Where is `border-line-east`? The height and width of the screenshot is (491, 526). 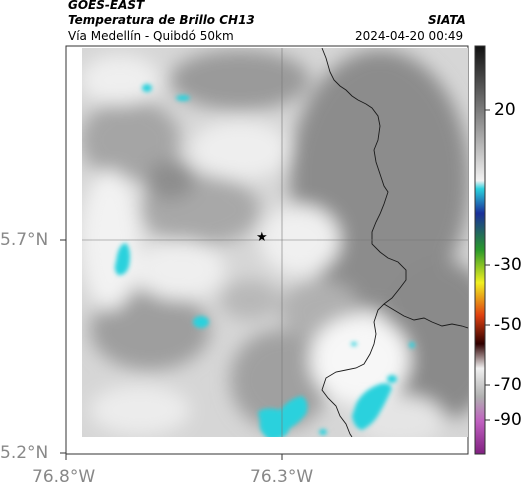
border-line-east is located at coordinates (425, 316).